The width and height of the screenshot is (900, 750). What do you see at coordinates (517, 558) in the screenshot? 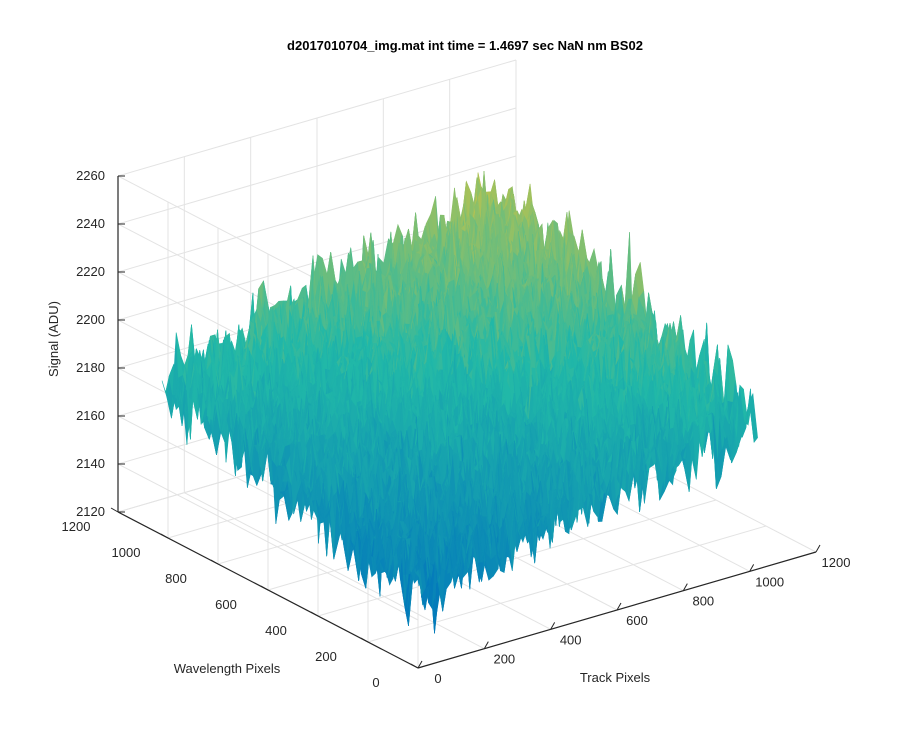
I see `floor-grid-line` at bounding box center [517, 558].